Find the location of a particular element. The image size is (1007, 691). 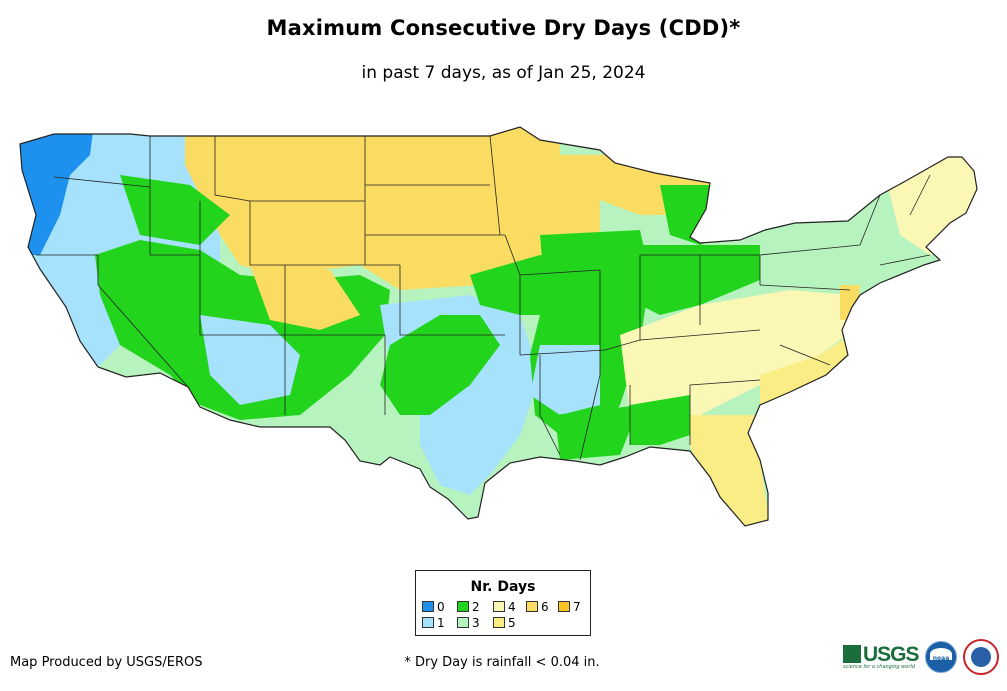

nws-emblem-icon is located at coordinates (981, 657).